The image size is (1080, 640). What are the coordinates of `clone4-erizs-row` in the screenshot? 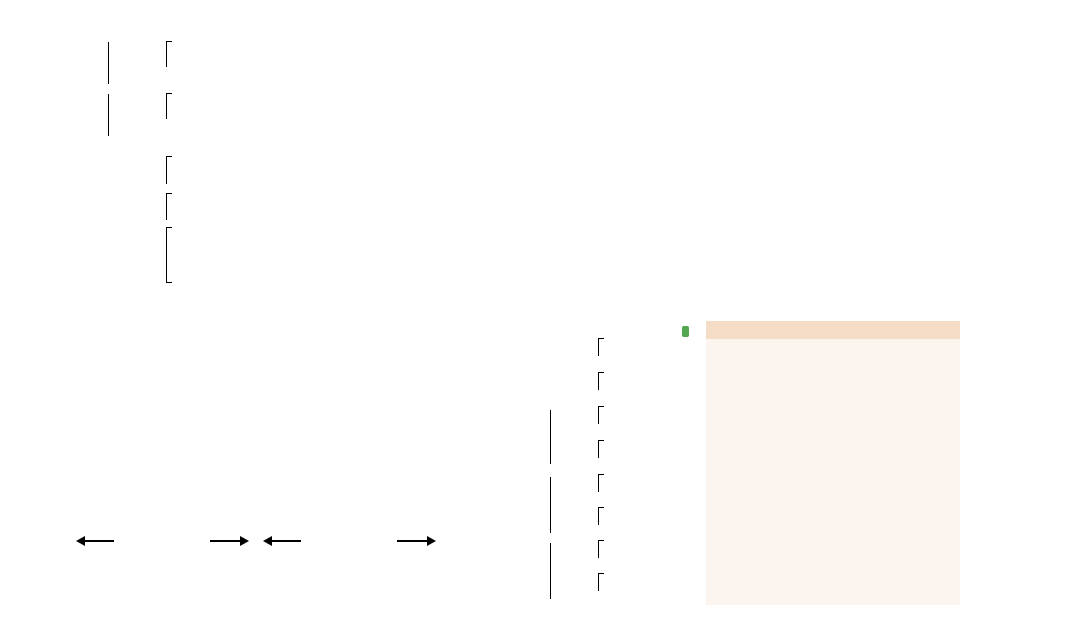 It's located at (316, 131).